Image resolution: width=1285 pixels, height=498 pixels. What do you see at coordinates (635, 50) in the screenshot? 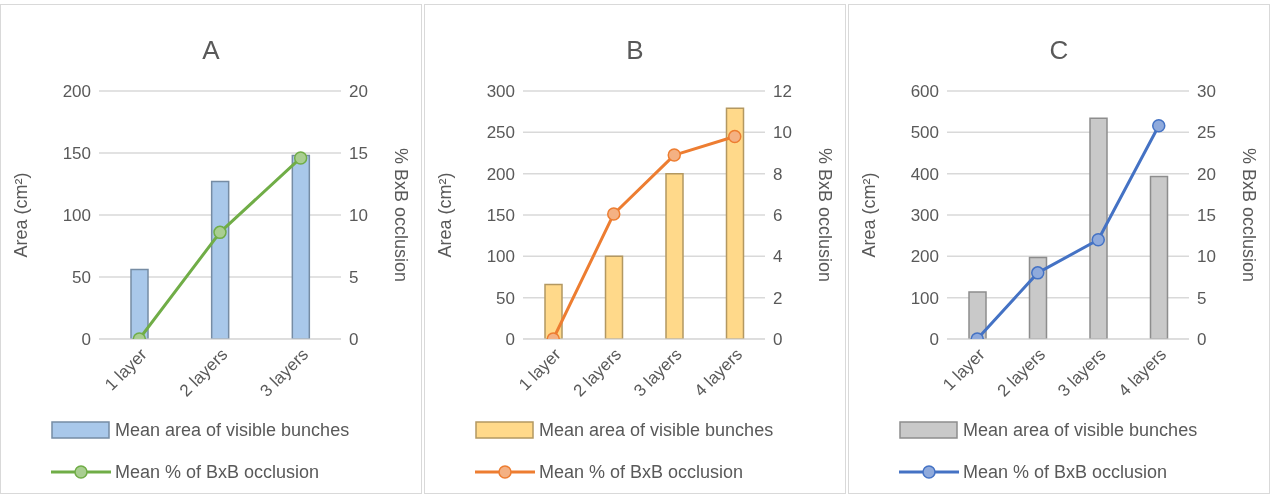
I see `chart-title: B` at bounding box center [635, 50].